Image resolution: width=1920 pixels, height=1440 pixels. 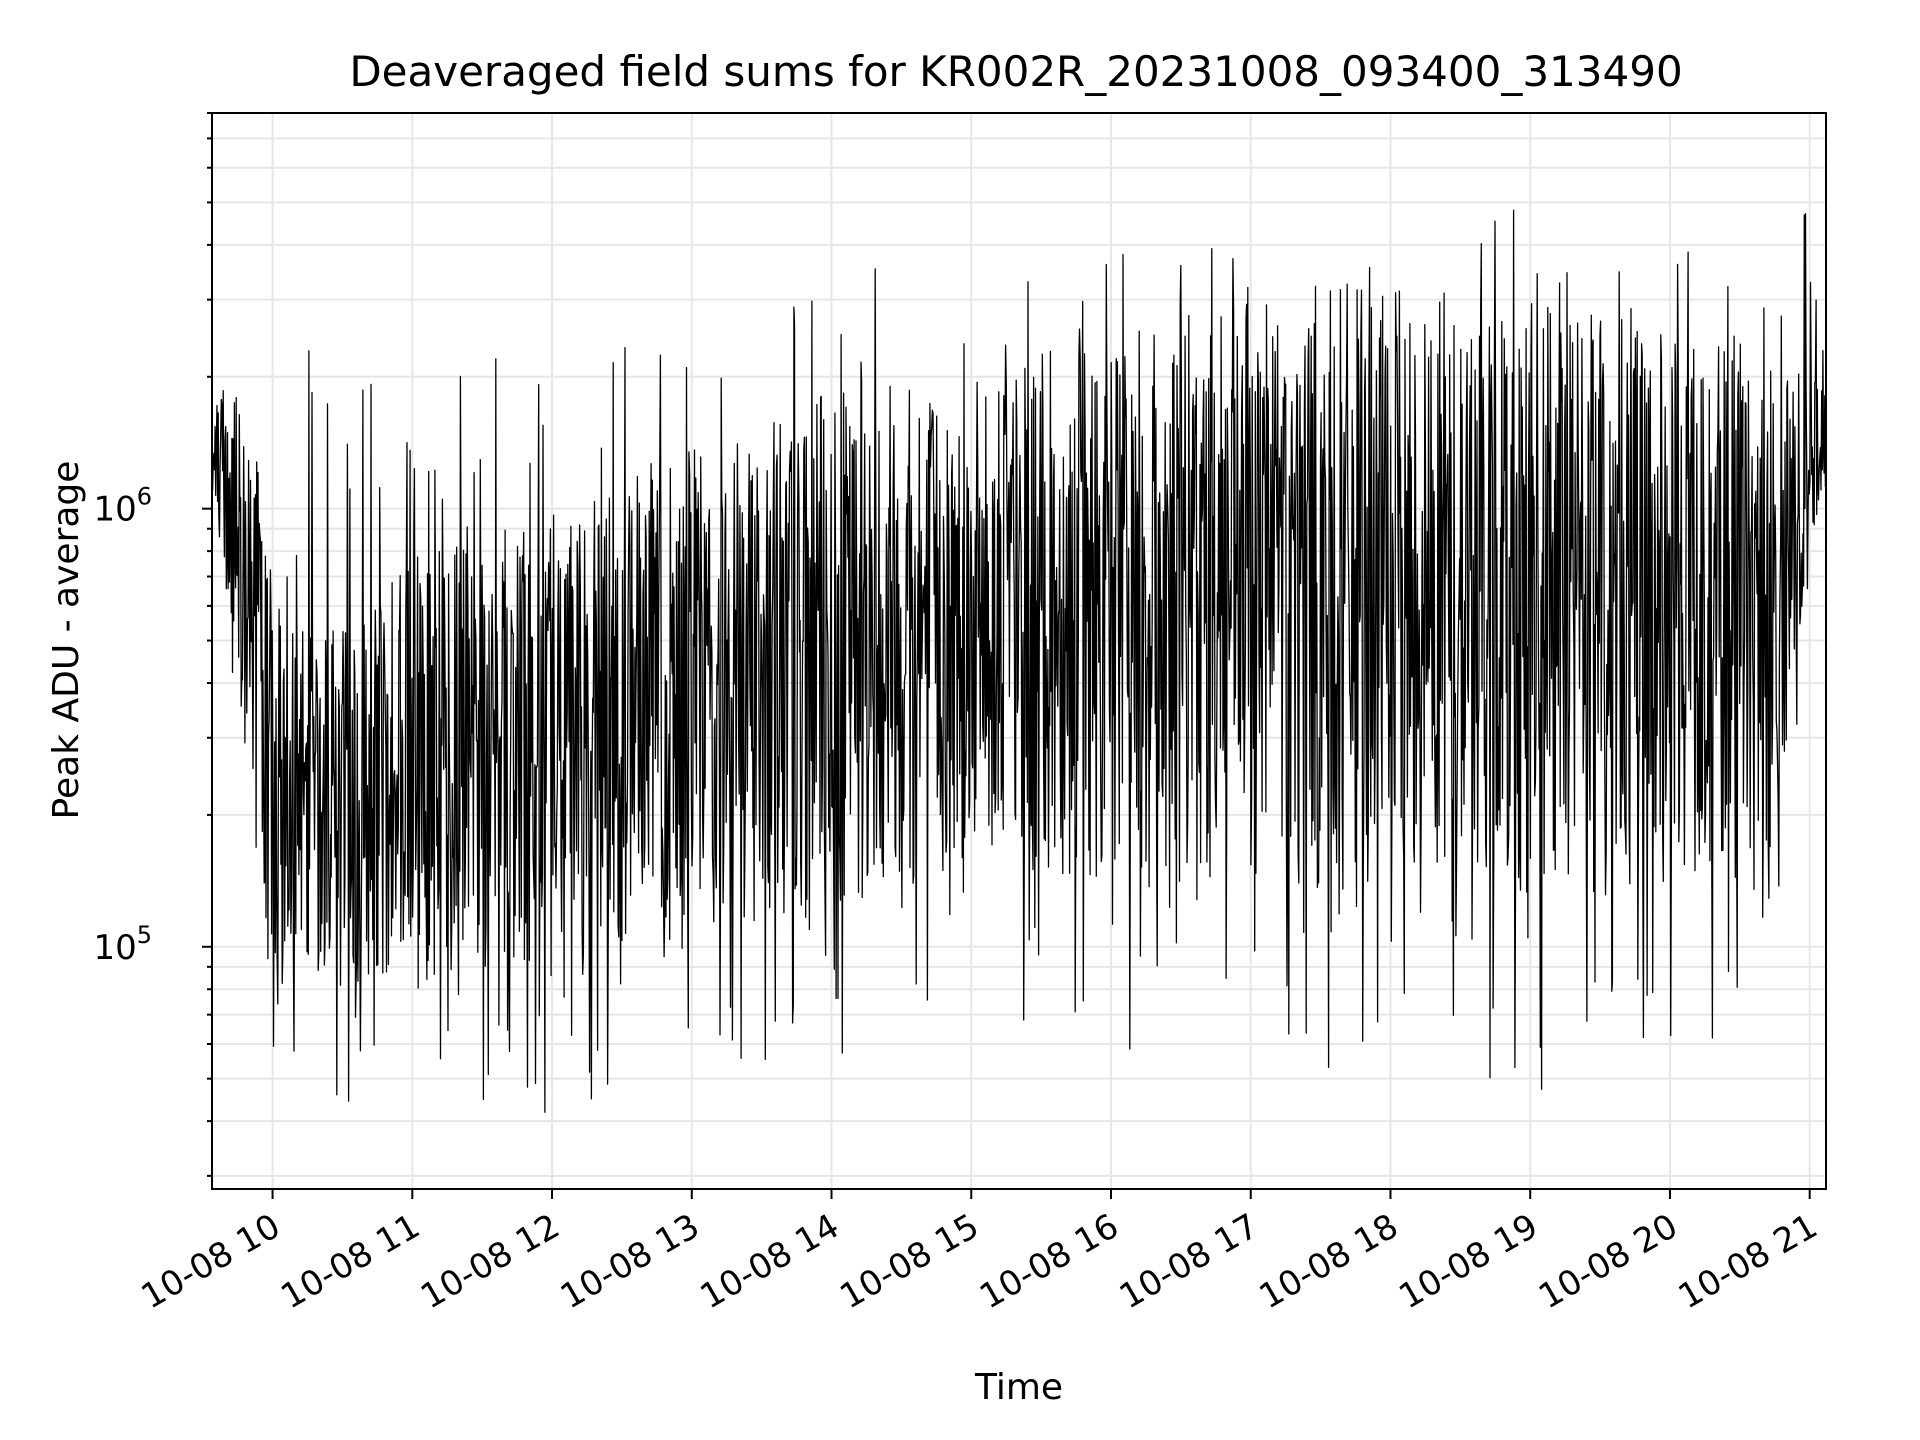 I want to click on x-tick-label: 10-08 19, so click(x=1468, y=1261).